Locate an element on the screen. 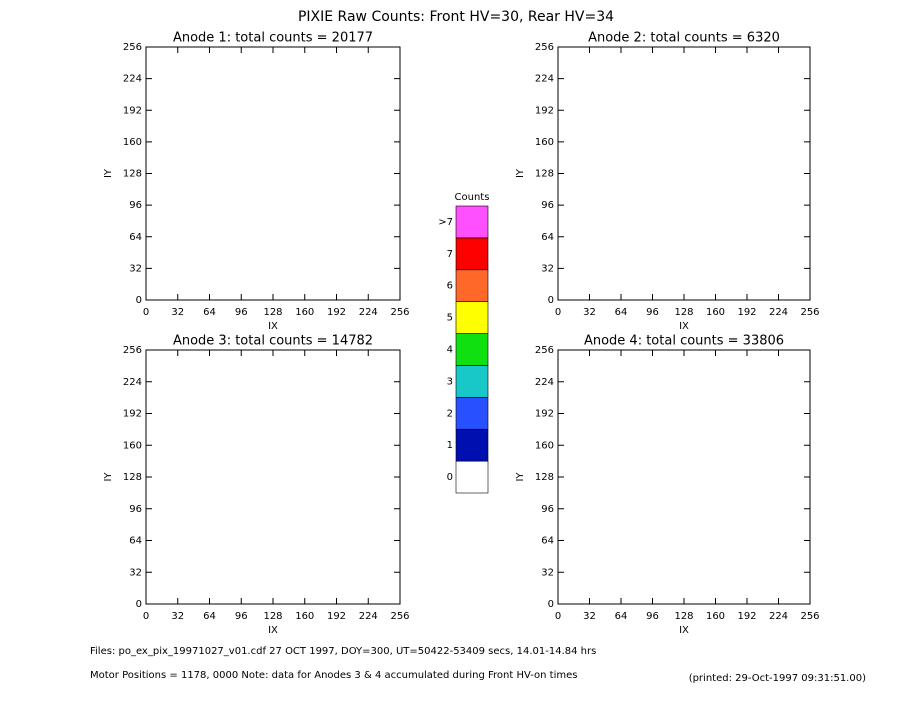 This screenshot has height=705, width=913. colorbar-label: 0 is located at coordinates (450, 477).